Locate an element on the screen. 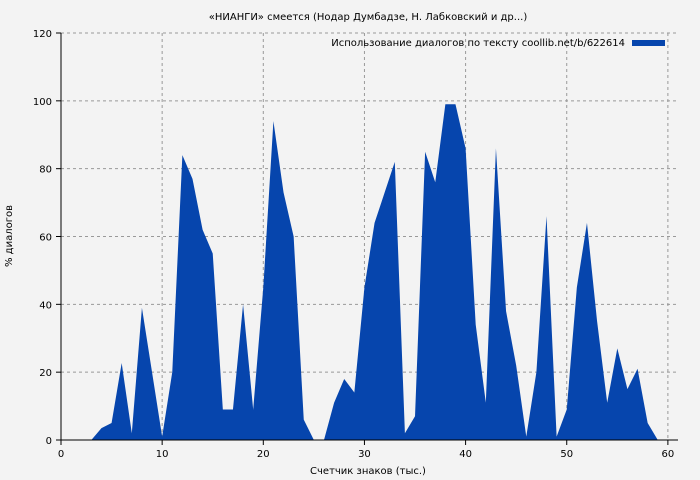 The height and width of the screenshot is (480, 700). y-axis-label: % диалогов is located at coordinates (9, 236).